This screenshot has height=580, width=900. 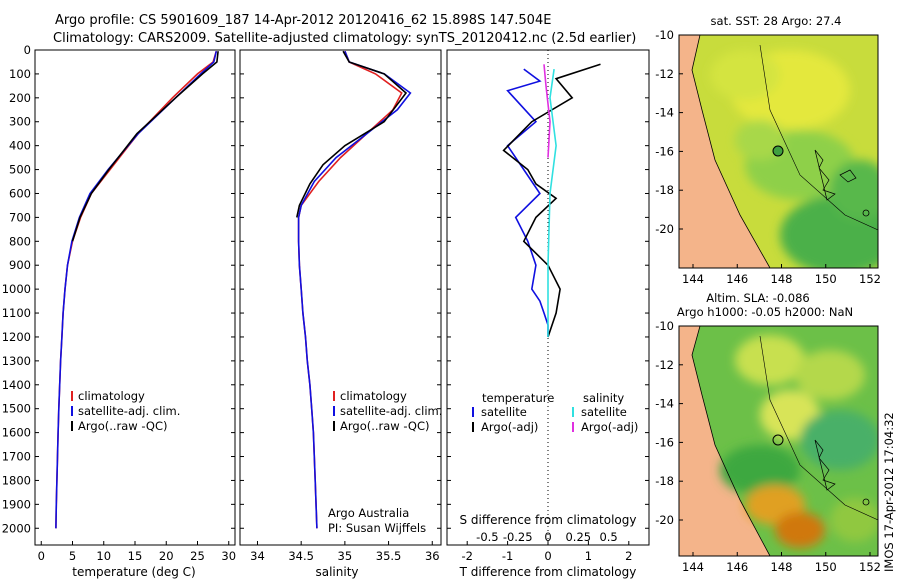 What do you see at coordinates (20, 170) in the screenshot?
I see `y-tick-label: 500` at bounding box center [20, 170].